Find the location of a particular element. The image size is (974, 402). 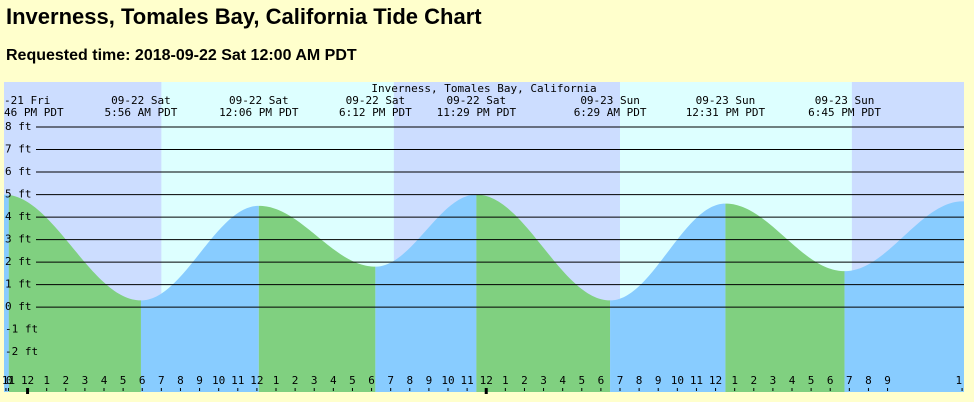

extremum-time-label: 5:56 AM PDT is located at coordinates (141, 112).